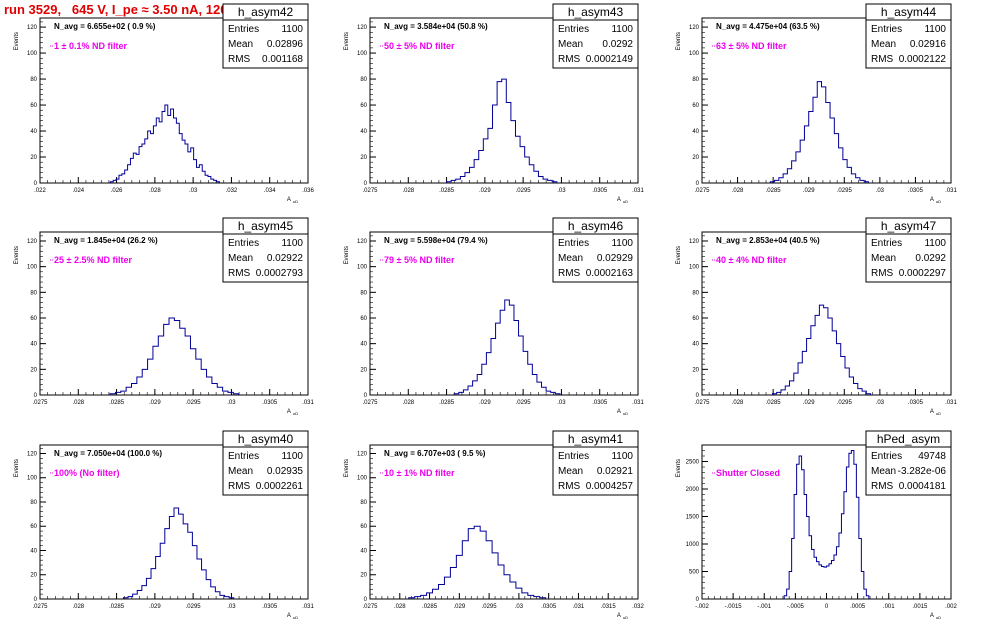 The height and width of the screenshot is (622, 996). Describe the element at coordinates (280, 486) in the screenshot. I see `stats-value: 0.0002261` at that location.